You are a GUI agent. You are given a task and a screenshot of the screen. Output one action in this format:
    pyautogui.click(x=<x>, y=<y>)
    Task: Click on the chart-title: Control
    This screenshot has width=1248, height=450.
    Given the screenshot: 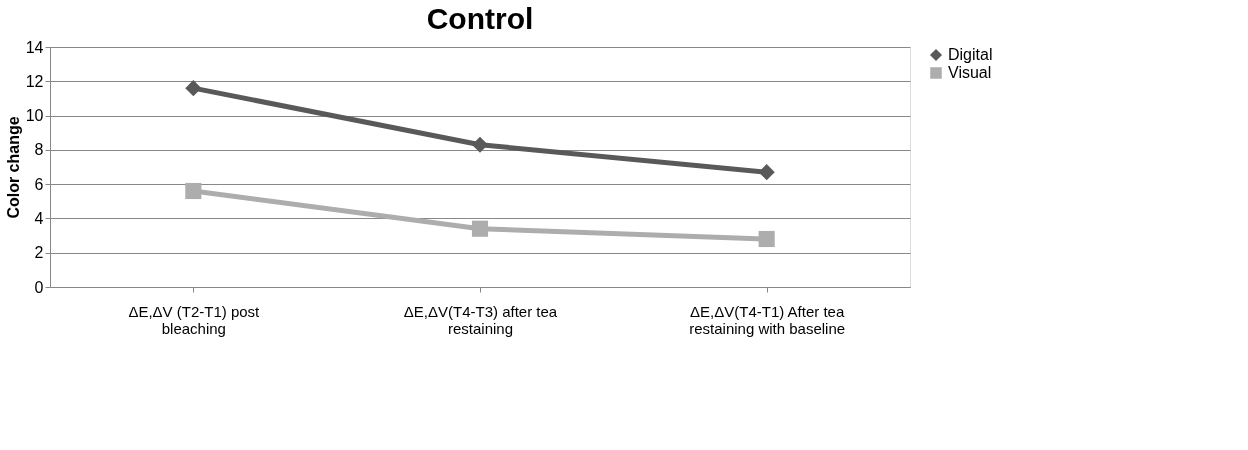 What is the action you would take?
    pyautogui.click(x=480, y=18)
    